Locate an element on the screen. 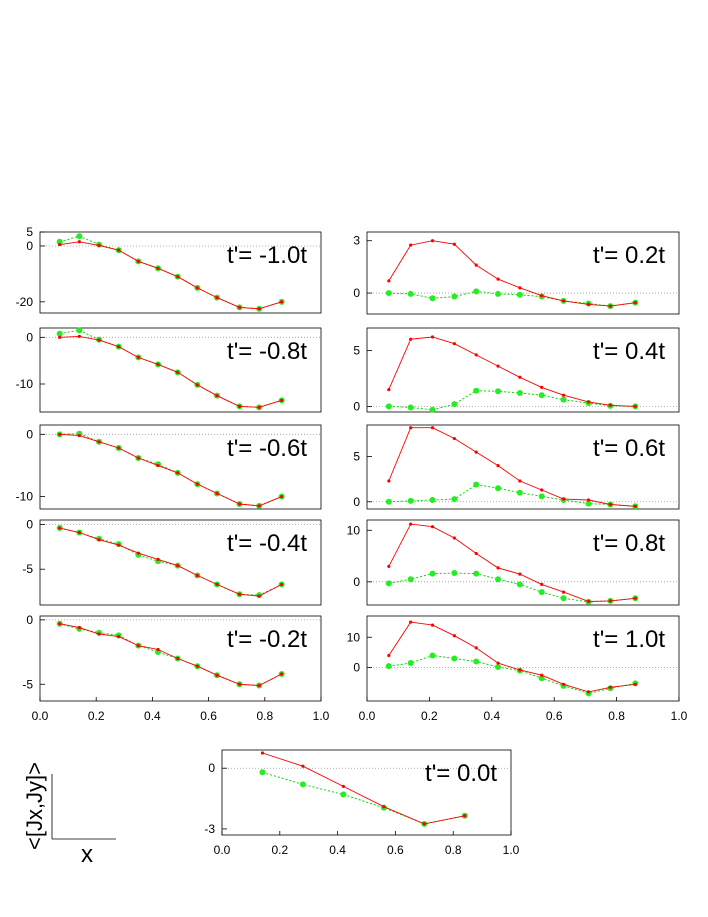 Image resolution: width=708 pixels, height=917 pixels. axis-legend: <[Jx,Jy]> x is located at coordinates (69, 815).